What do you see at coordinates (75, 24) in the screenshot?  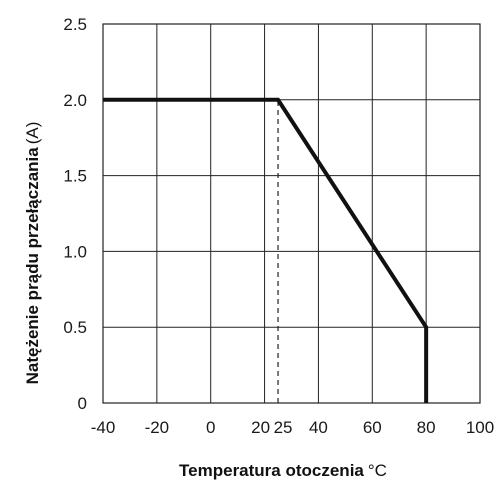 I see `y-tick-label: 2.5` at bounding box center [75, 24].